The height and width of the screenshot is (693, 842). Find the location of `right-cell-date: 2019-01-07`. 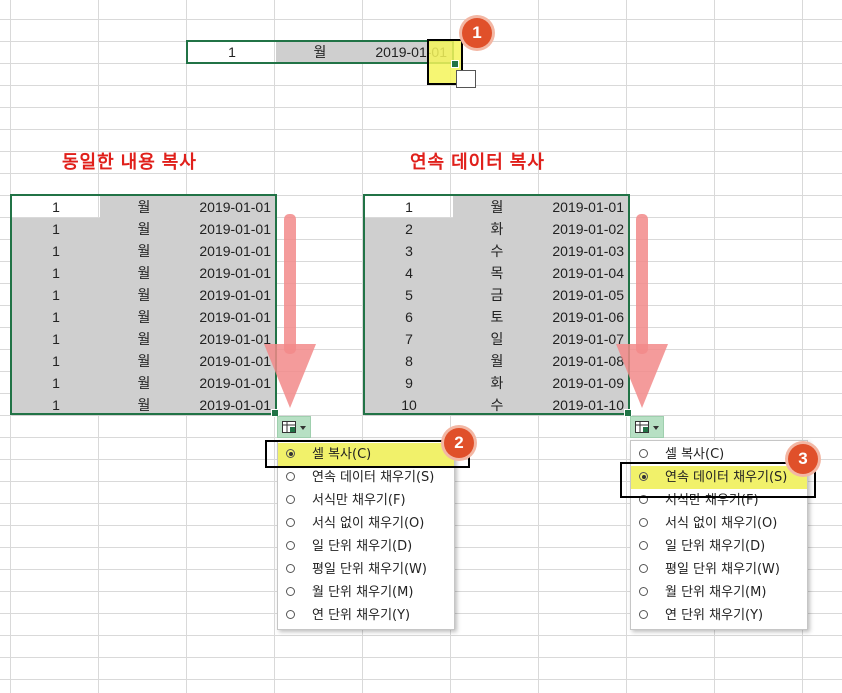

right-cell-date: 2019-01-07 is located at coordinates (585, 339).